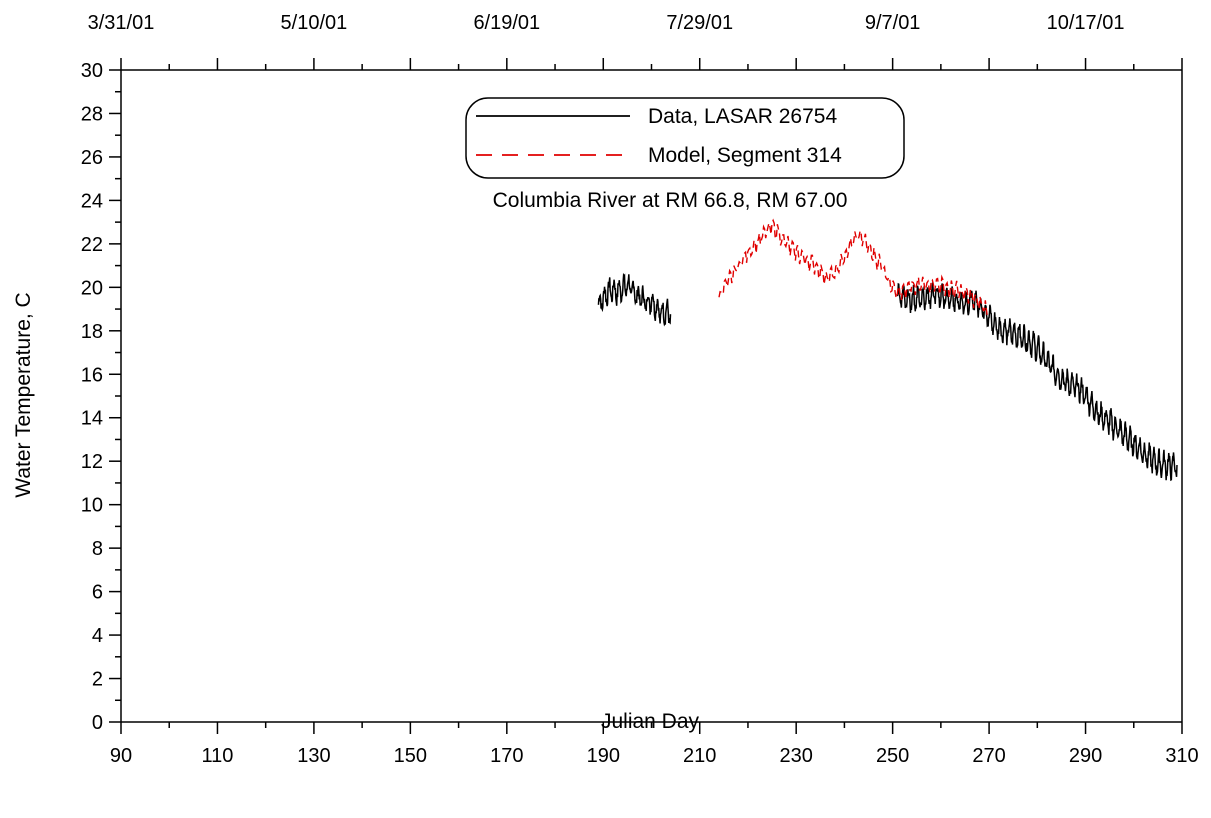  I want to click on x-tick-label: 210, so click(699, 756).